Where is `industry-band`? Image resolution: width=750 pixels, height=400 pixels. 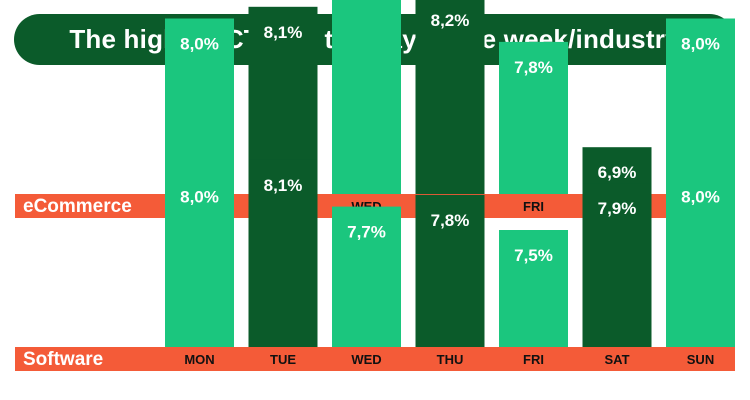
industry-band is located at coordinates (375, 359).